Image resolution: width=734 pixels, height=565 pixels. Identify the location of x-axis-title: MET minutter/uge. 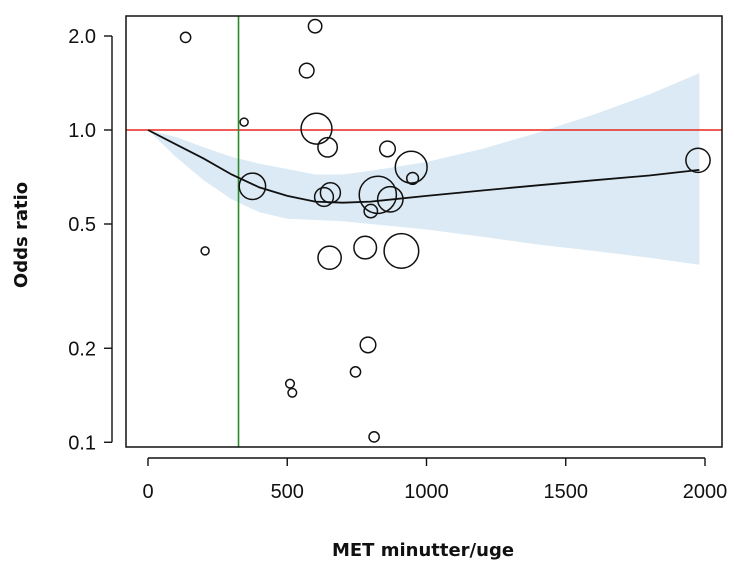
(423, 550).